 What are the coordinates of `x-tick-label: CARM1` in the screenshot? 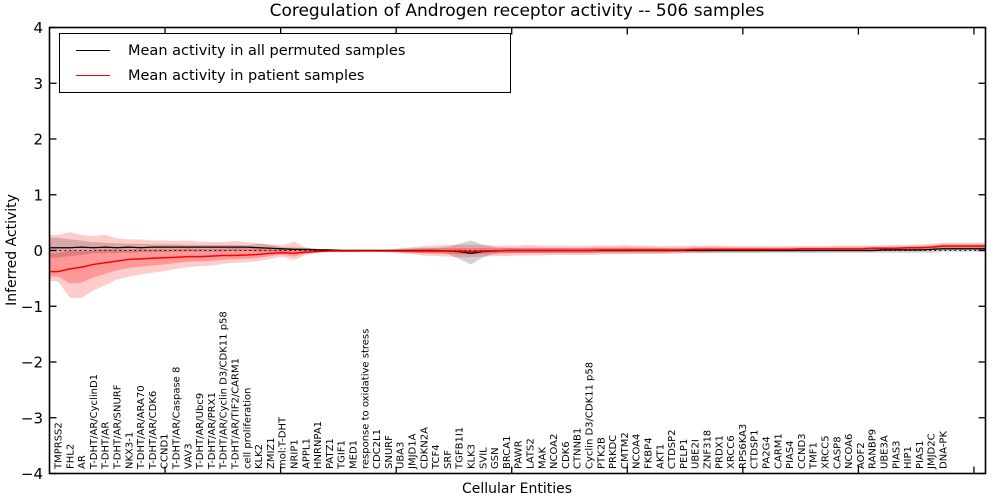 It's located at (778, 451).